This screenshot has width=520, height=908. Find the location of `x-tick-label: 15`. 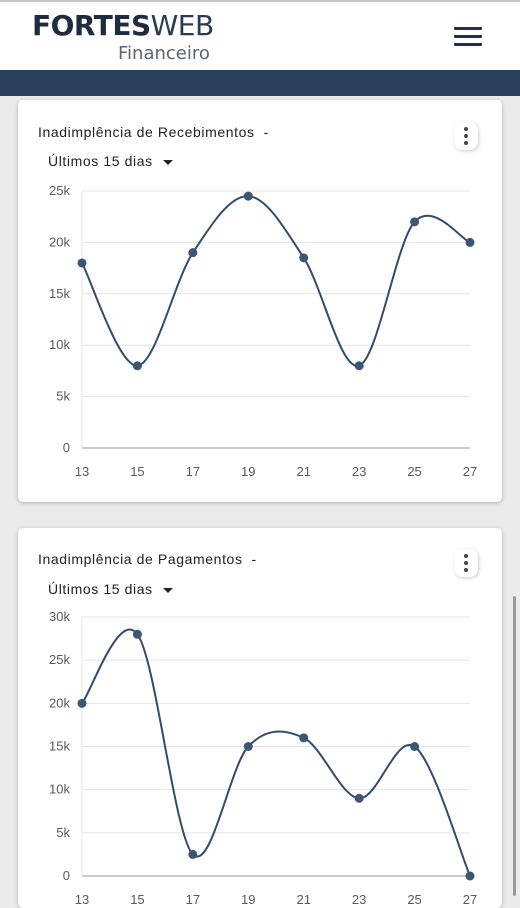

x-tick-label: 15 is located at coordinates (137, 471).